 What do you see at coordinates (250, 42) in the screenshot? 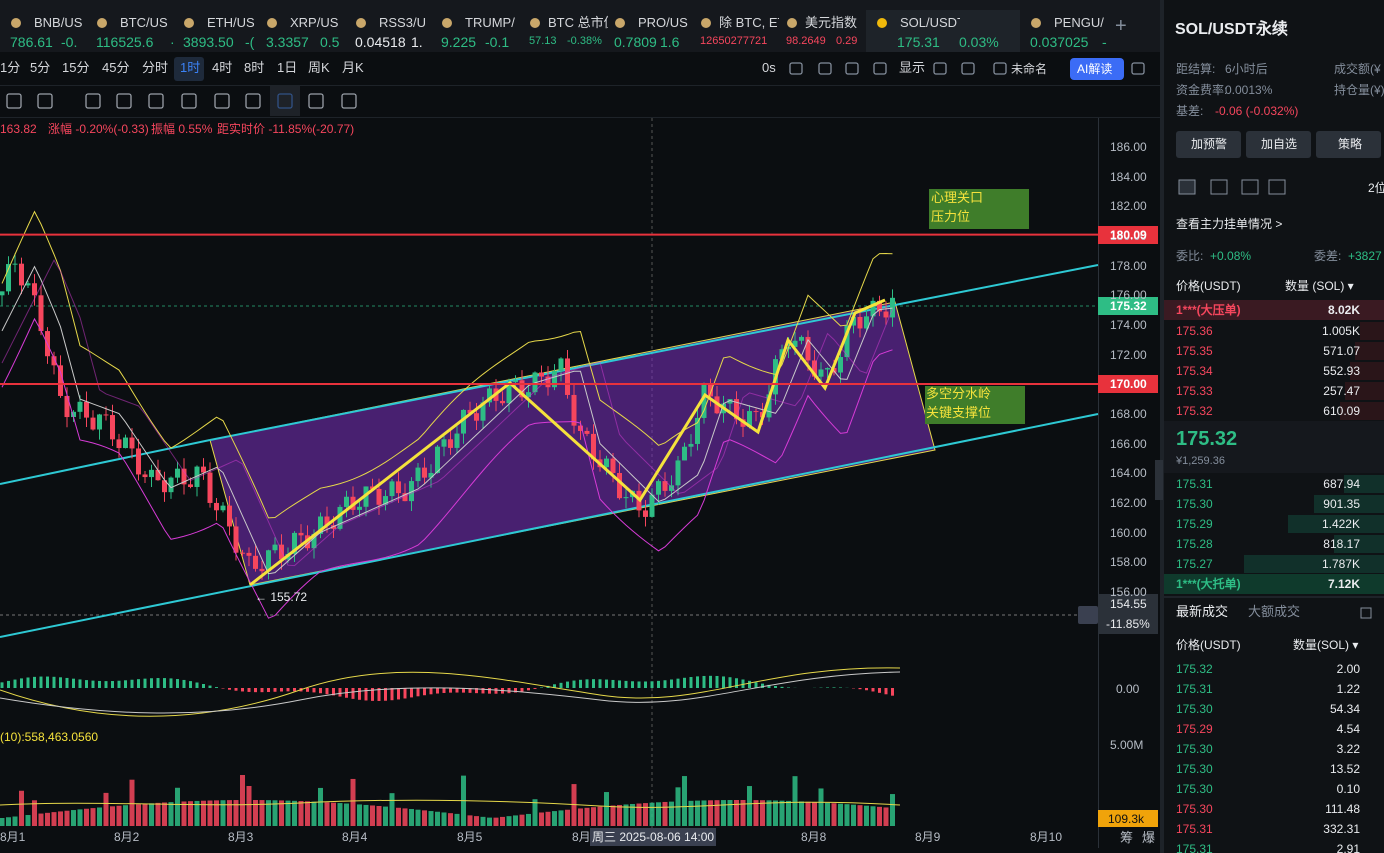
I see `tab-change: -(` at bounding box center [250, 42].